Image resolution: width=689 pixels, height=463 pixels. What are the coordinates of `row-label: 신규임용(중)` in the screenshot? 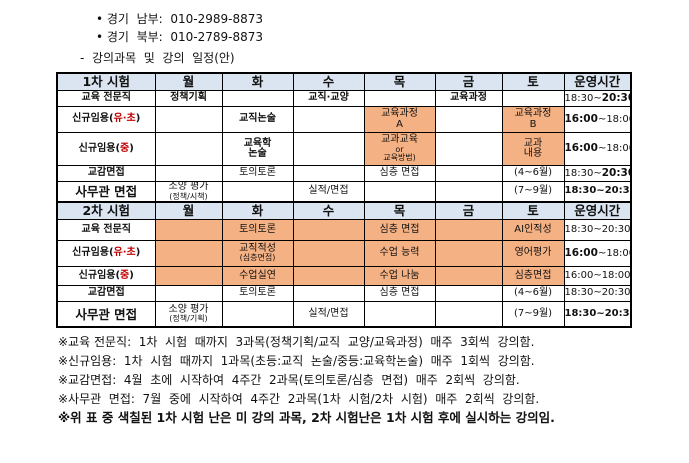 It's located at (106, 275).